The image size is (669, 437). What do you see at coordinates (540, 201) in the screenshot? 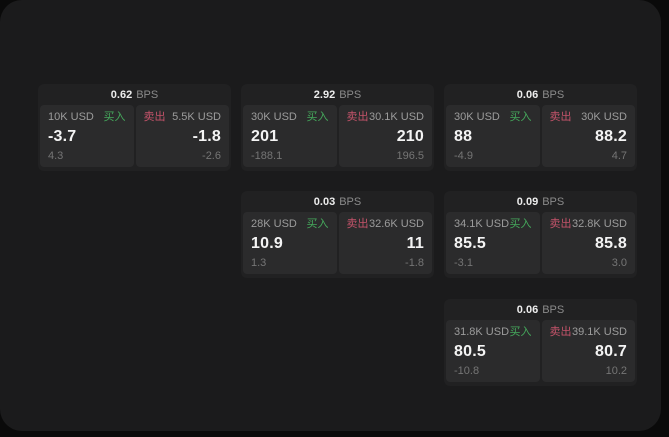
I see `card-header: 0.09 BPS` at bounding box center [540, 201].